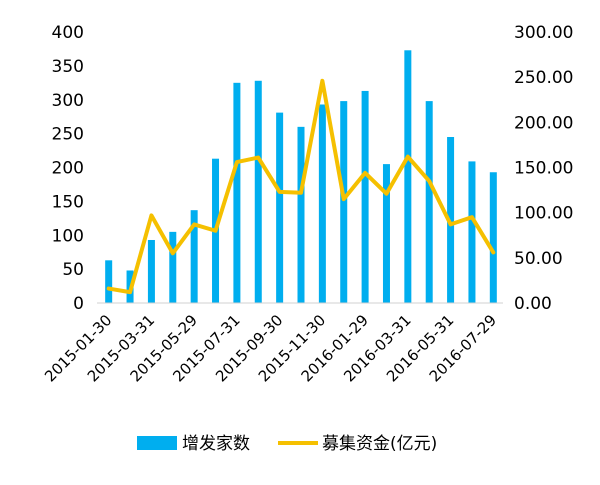 The image size is (600, 485). What do you see at coordinates (216, 444) in the screenshot?
I see `legend-label-bar: 增发家数` at bounding box center [216, 444].